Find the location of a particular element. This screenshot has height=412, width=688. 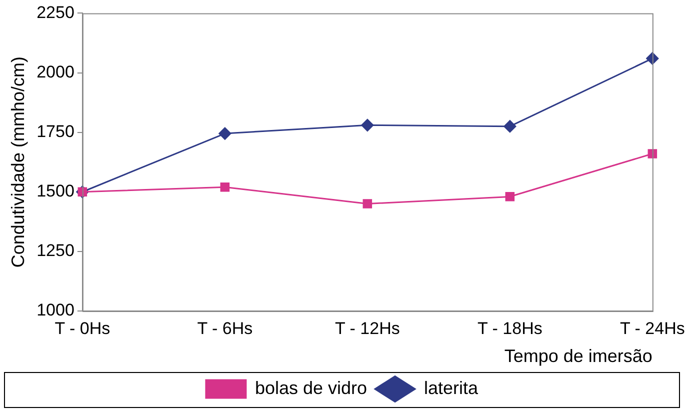

x-tick-label: T - 6Hs is located at coordinates (225, 328).